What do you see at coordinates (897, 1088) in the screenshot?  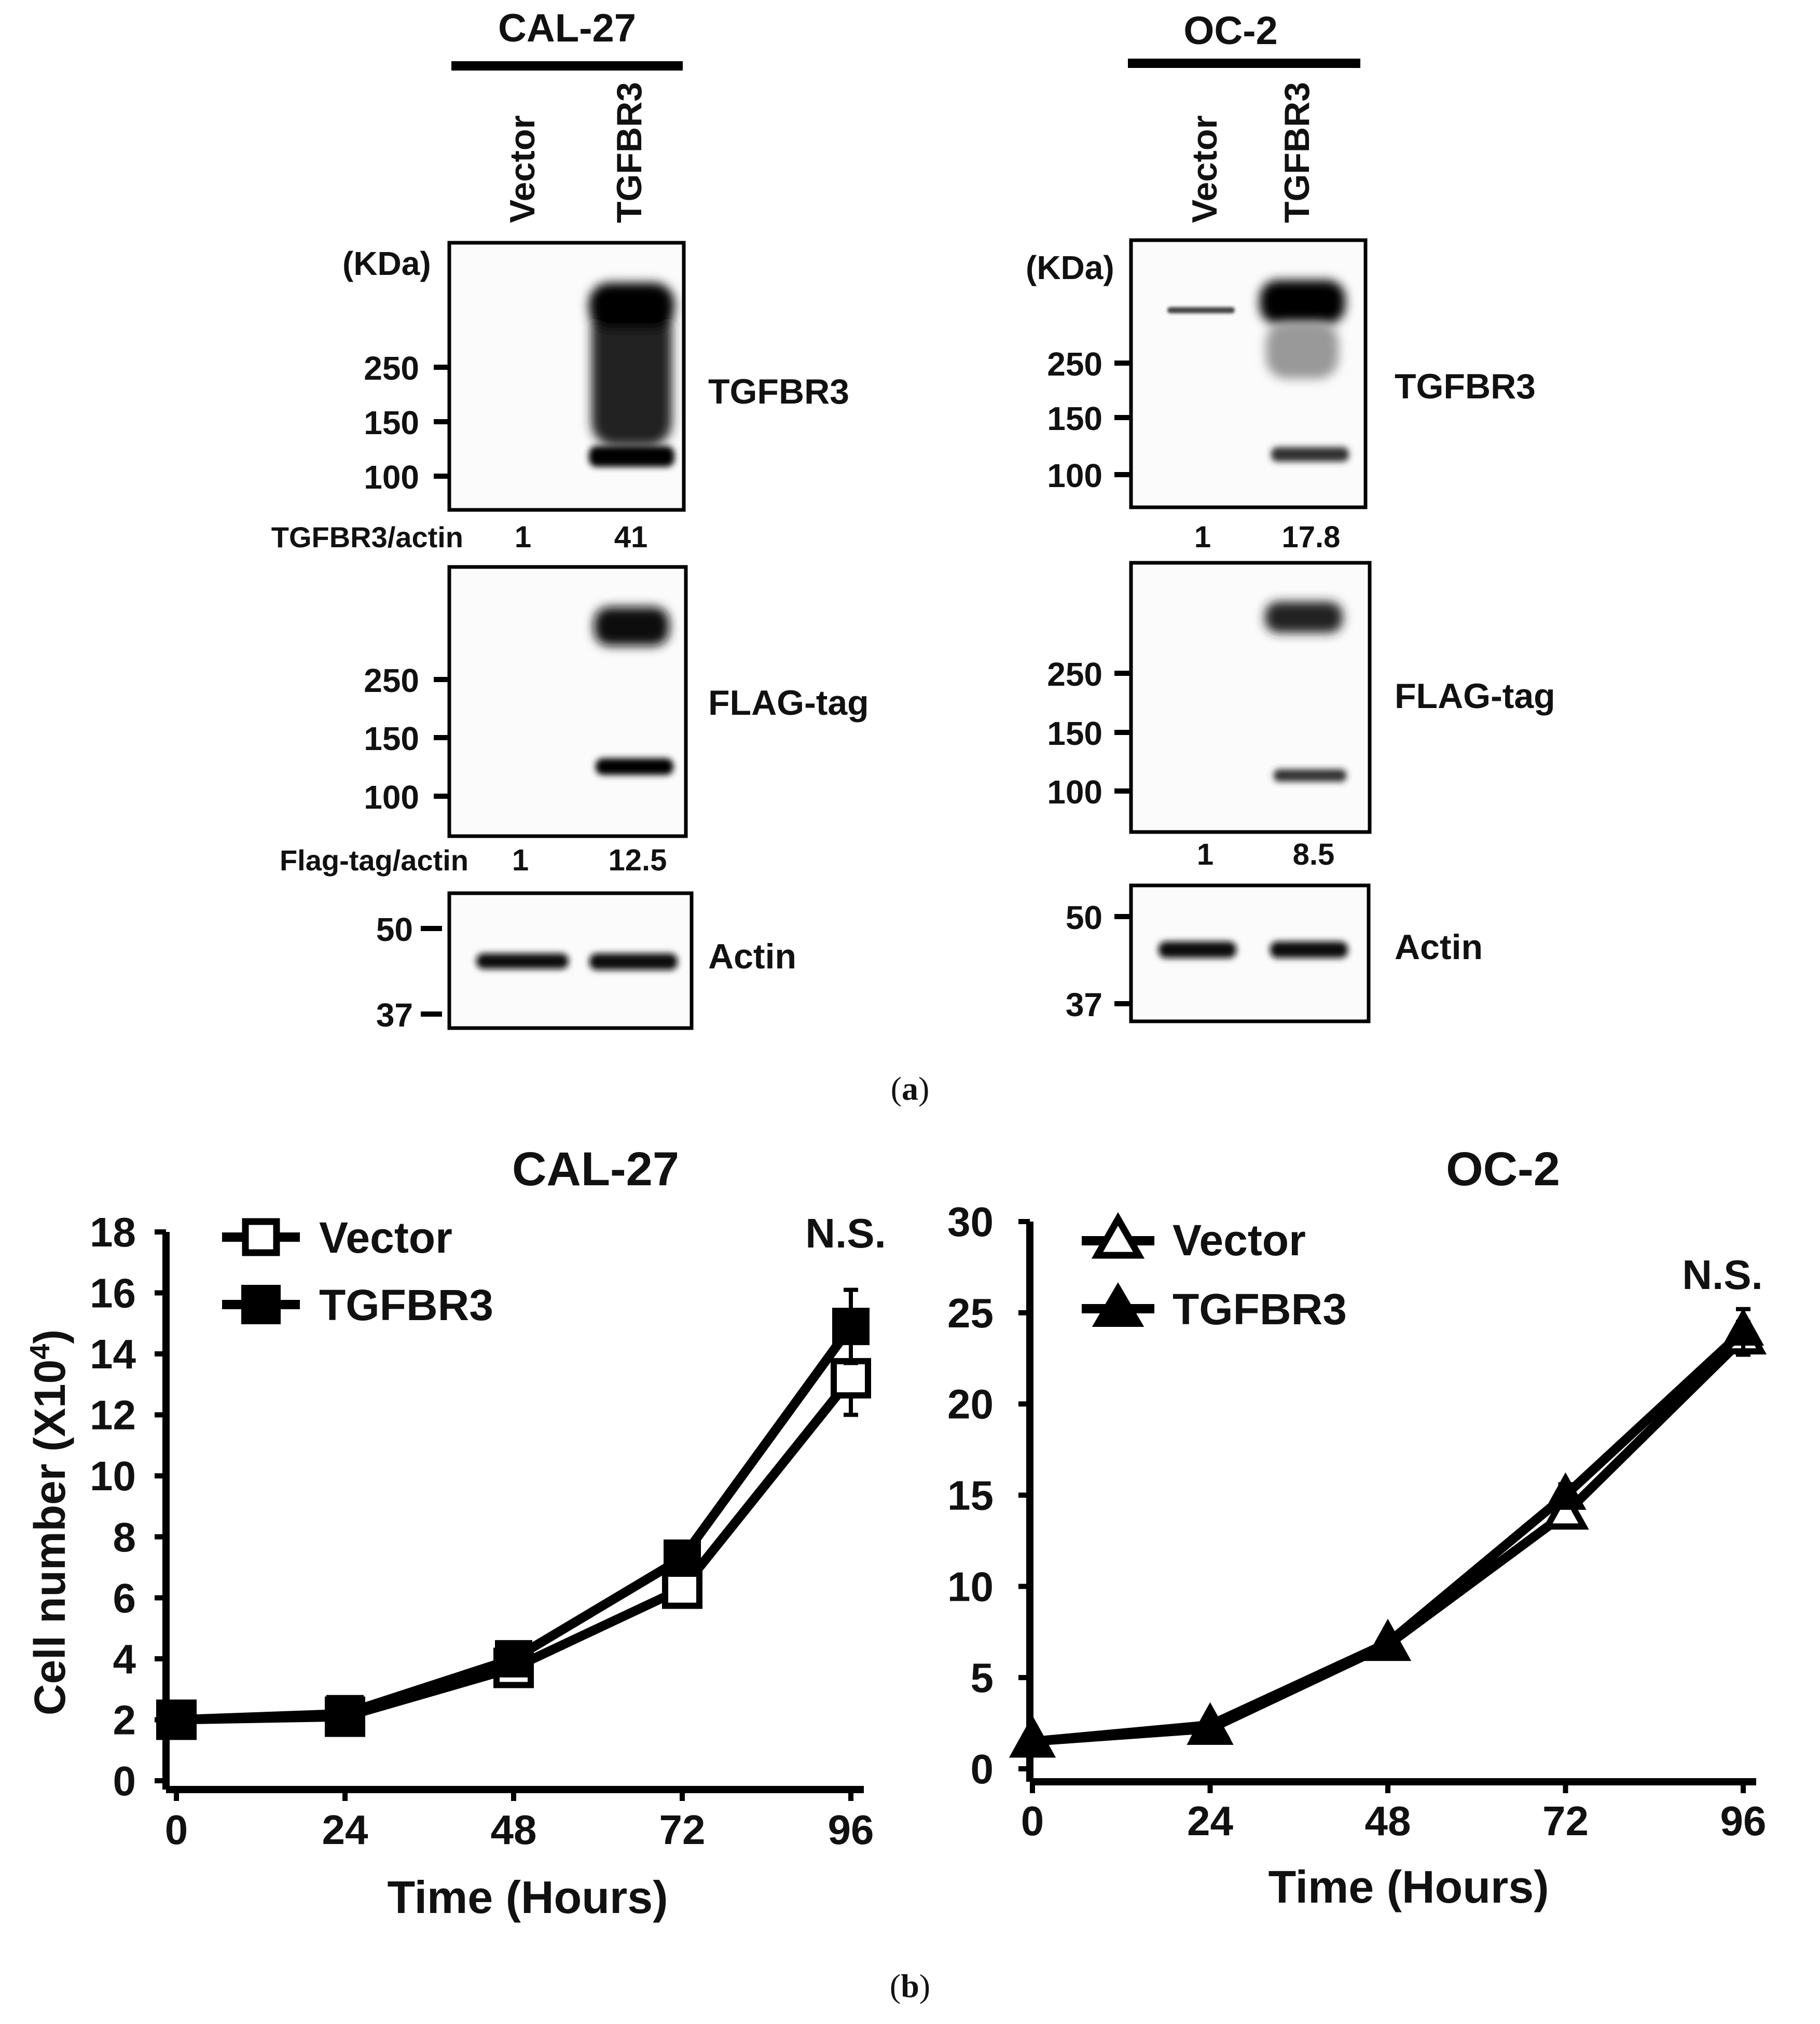 I see `panel-a-caption-open: (` at bounding box center [897, 1088].